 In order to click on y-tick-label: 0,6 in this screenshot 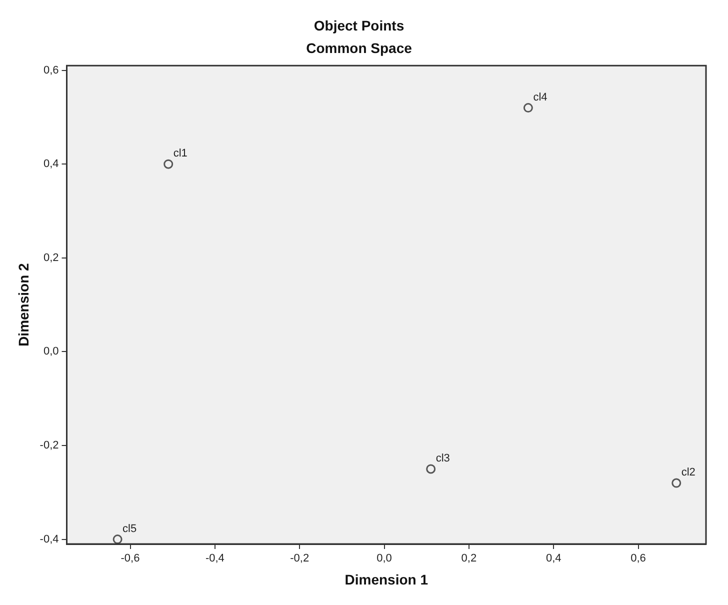, I will do `click(51, 70)`.